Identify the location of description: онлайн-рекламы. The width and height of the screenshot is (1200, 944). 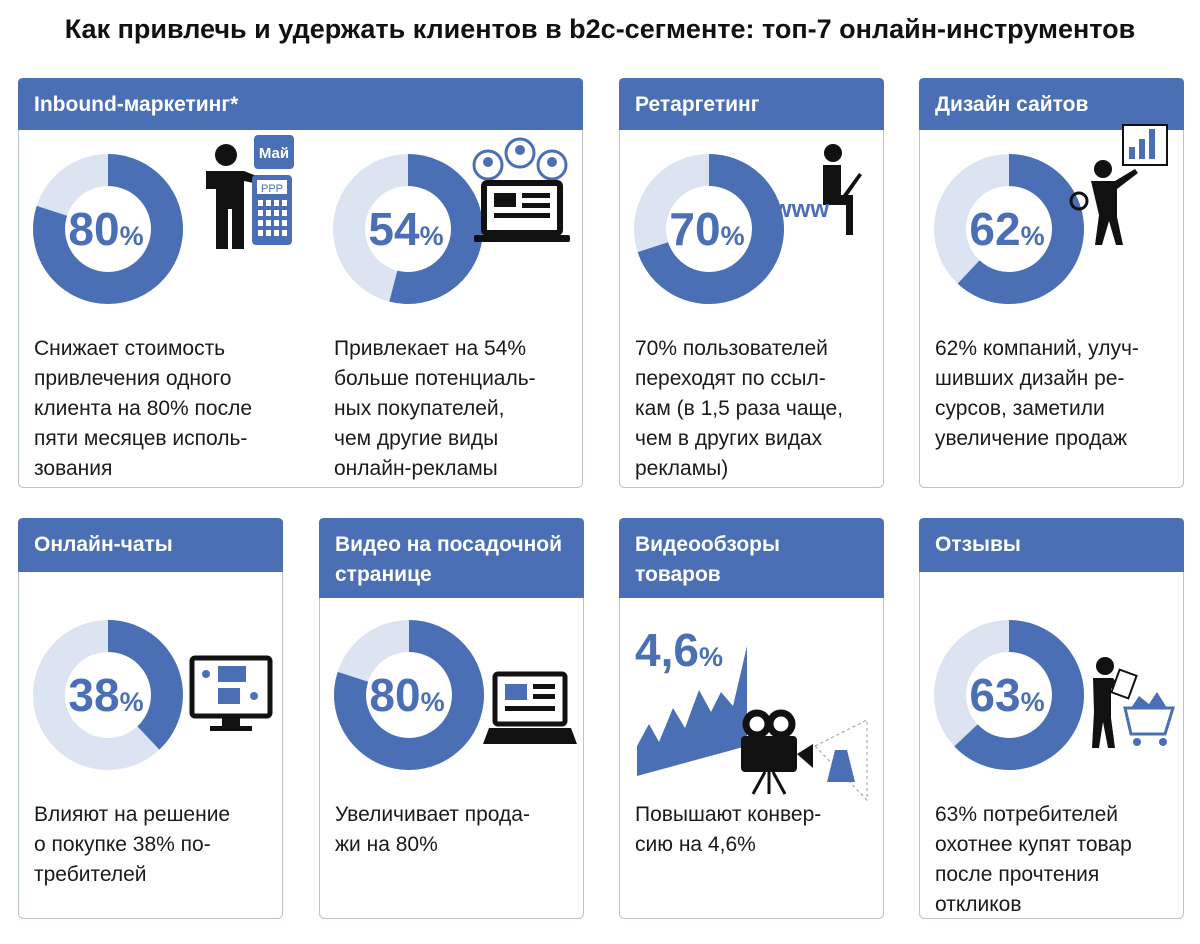
(416, 468).